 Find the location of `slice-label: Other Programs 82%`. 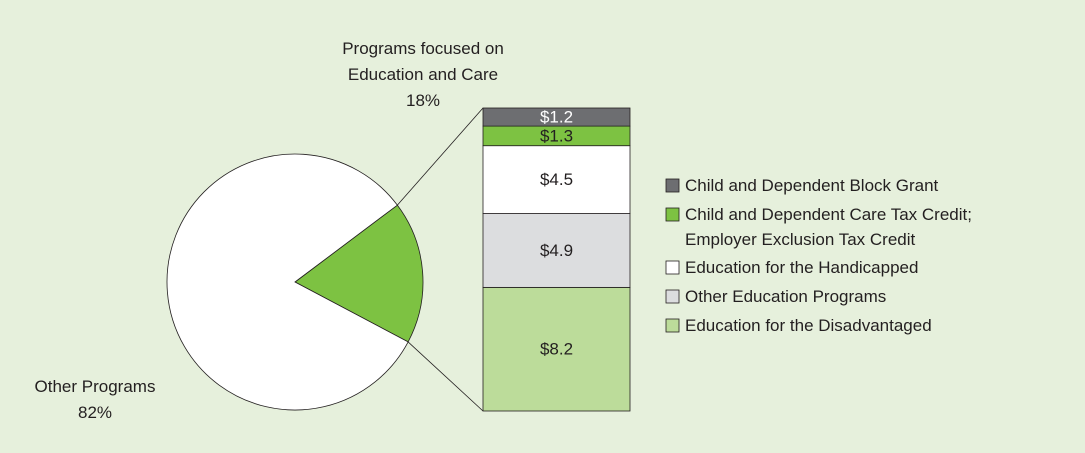

slice-label: Other Programs 82% is located at coordinates (95, 400).